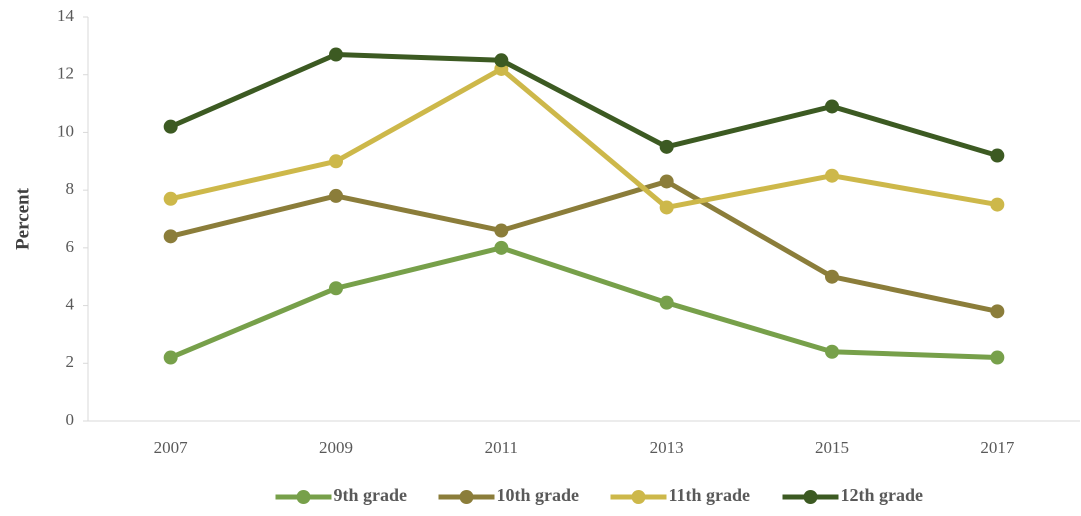 The width and height of the screenshot is (1081, 516). I want to click on y-tick-label: 2, so click(70, 361).